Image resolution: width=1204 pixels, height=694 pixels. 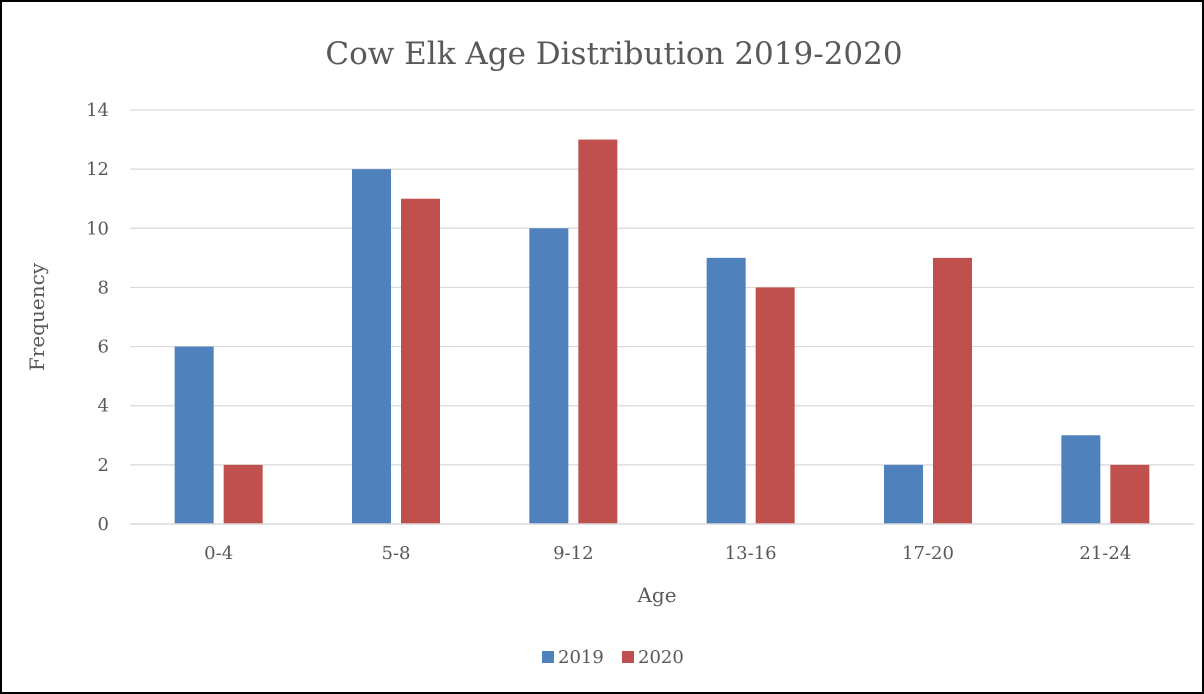 I want to click on x-axis-ticks: 0-4 5-8 9-12 13-16 17-20 21-24, so click(x=667, y=553).